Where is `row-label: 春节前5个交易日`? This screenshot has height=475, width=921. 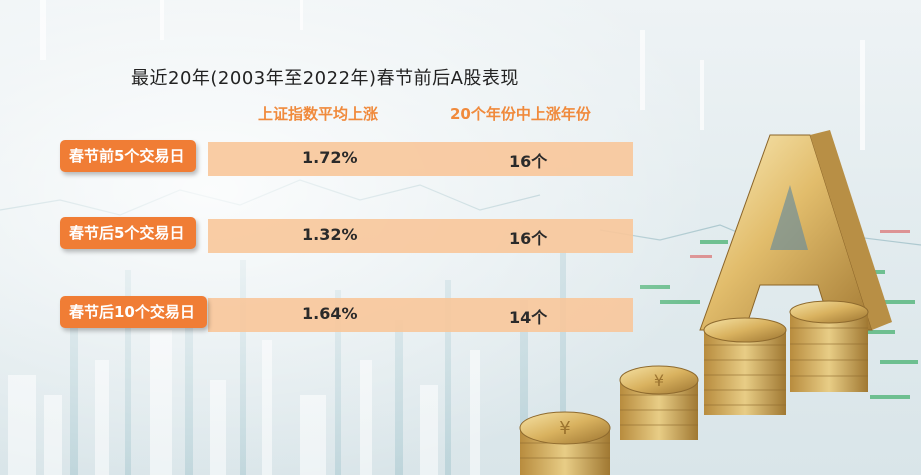 row-label: 春节前5个交易日 is located at coordinates (128, 156).